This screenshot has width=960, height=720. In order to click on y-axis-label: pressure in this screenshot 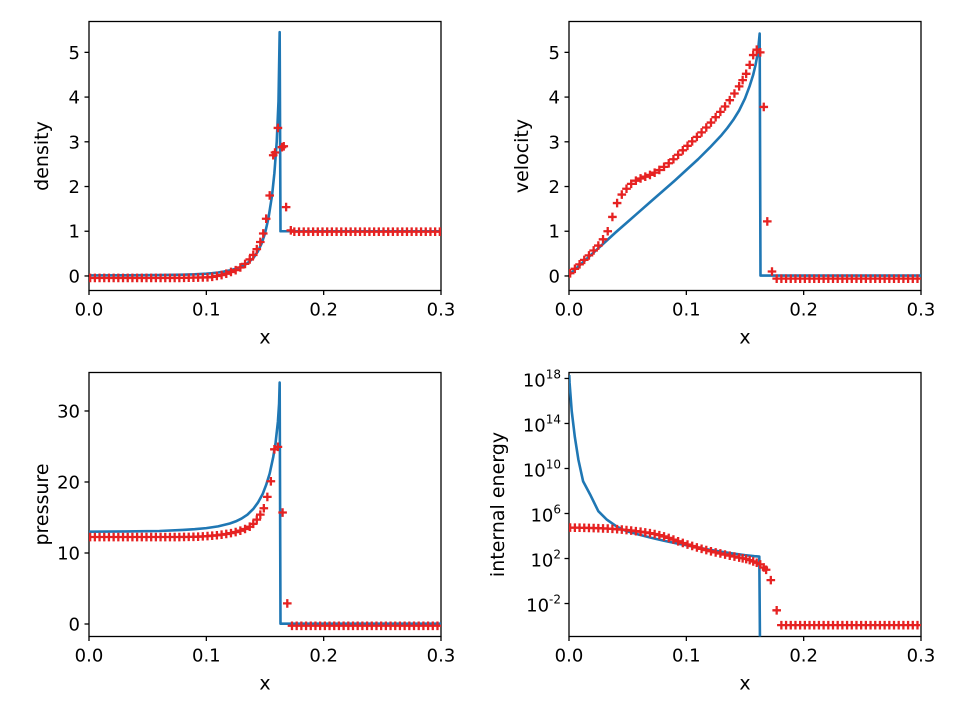, I will do `click(42, 504)`.